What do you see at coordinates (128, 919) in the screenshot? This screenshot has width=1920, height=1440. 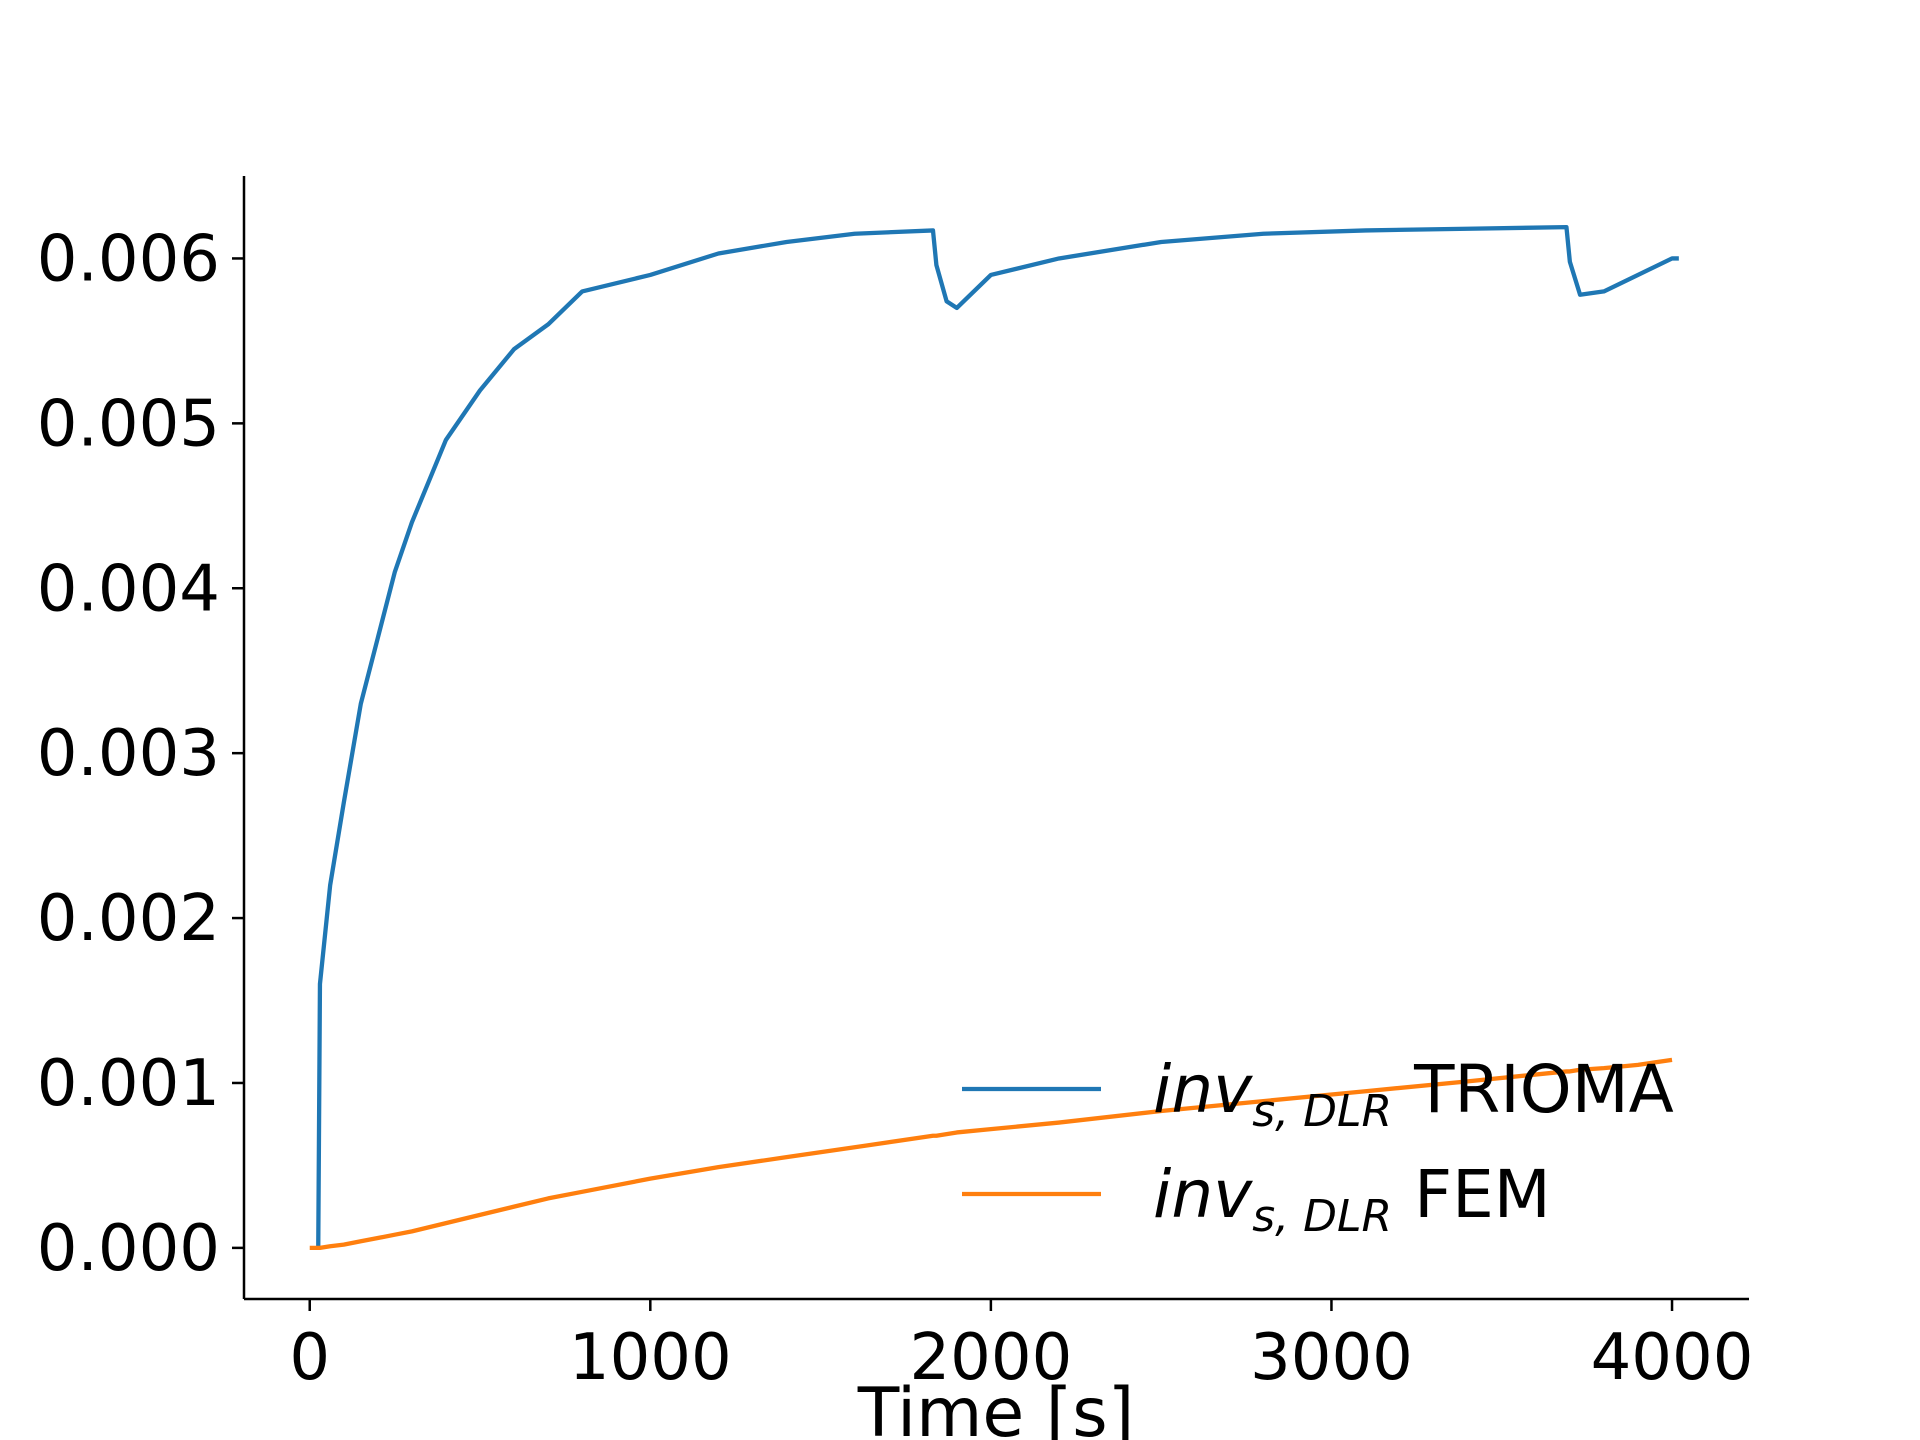 I see `y-tick-label: 0.002` at bounding box center [128, 919].